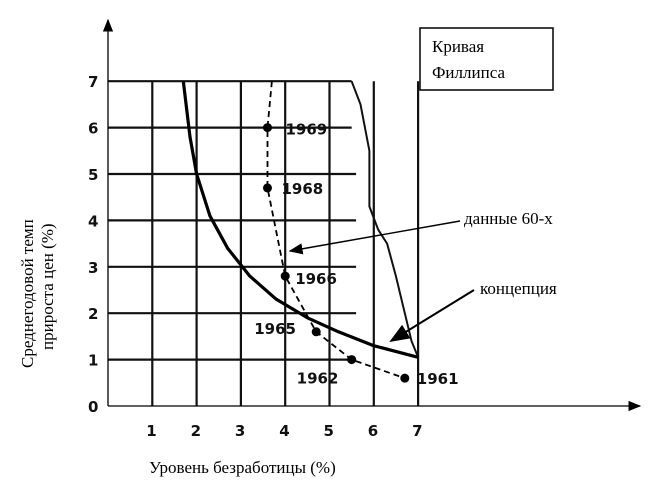 The image size is (653, 489). Describe the element at coordinates (242, 467) in the screenshot. I see `x-axis-title: Уровень безработицы (%)` at that location.